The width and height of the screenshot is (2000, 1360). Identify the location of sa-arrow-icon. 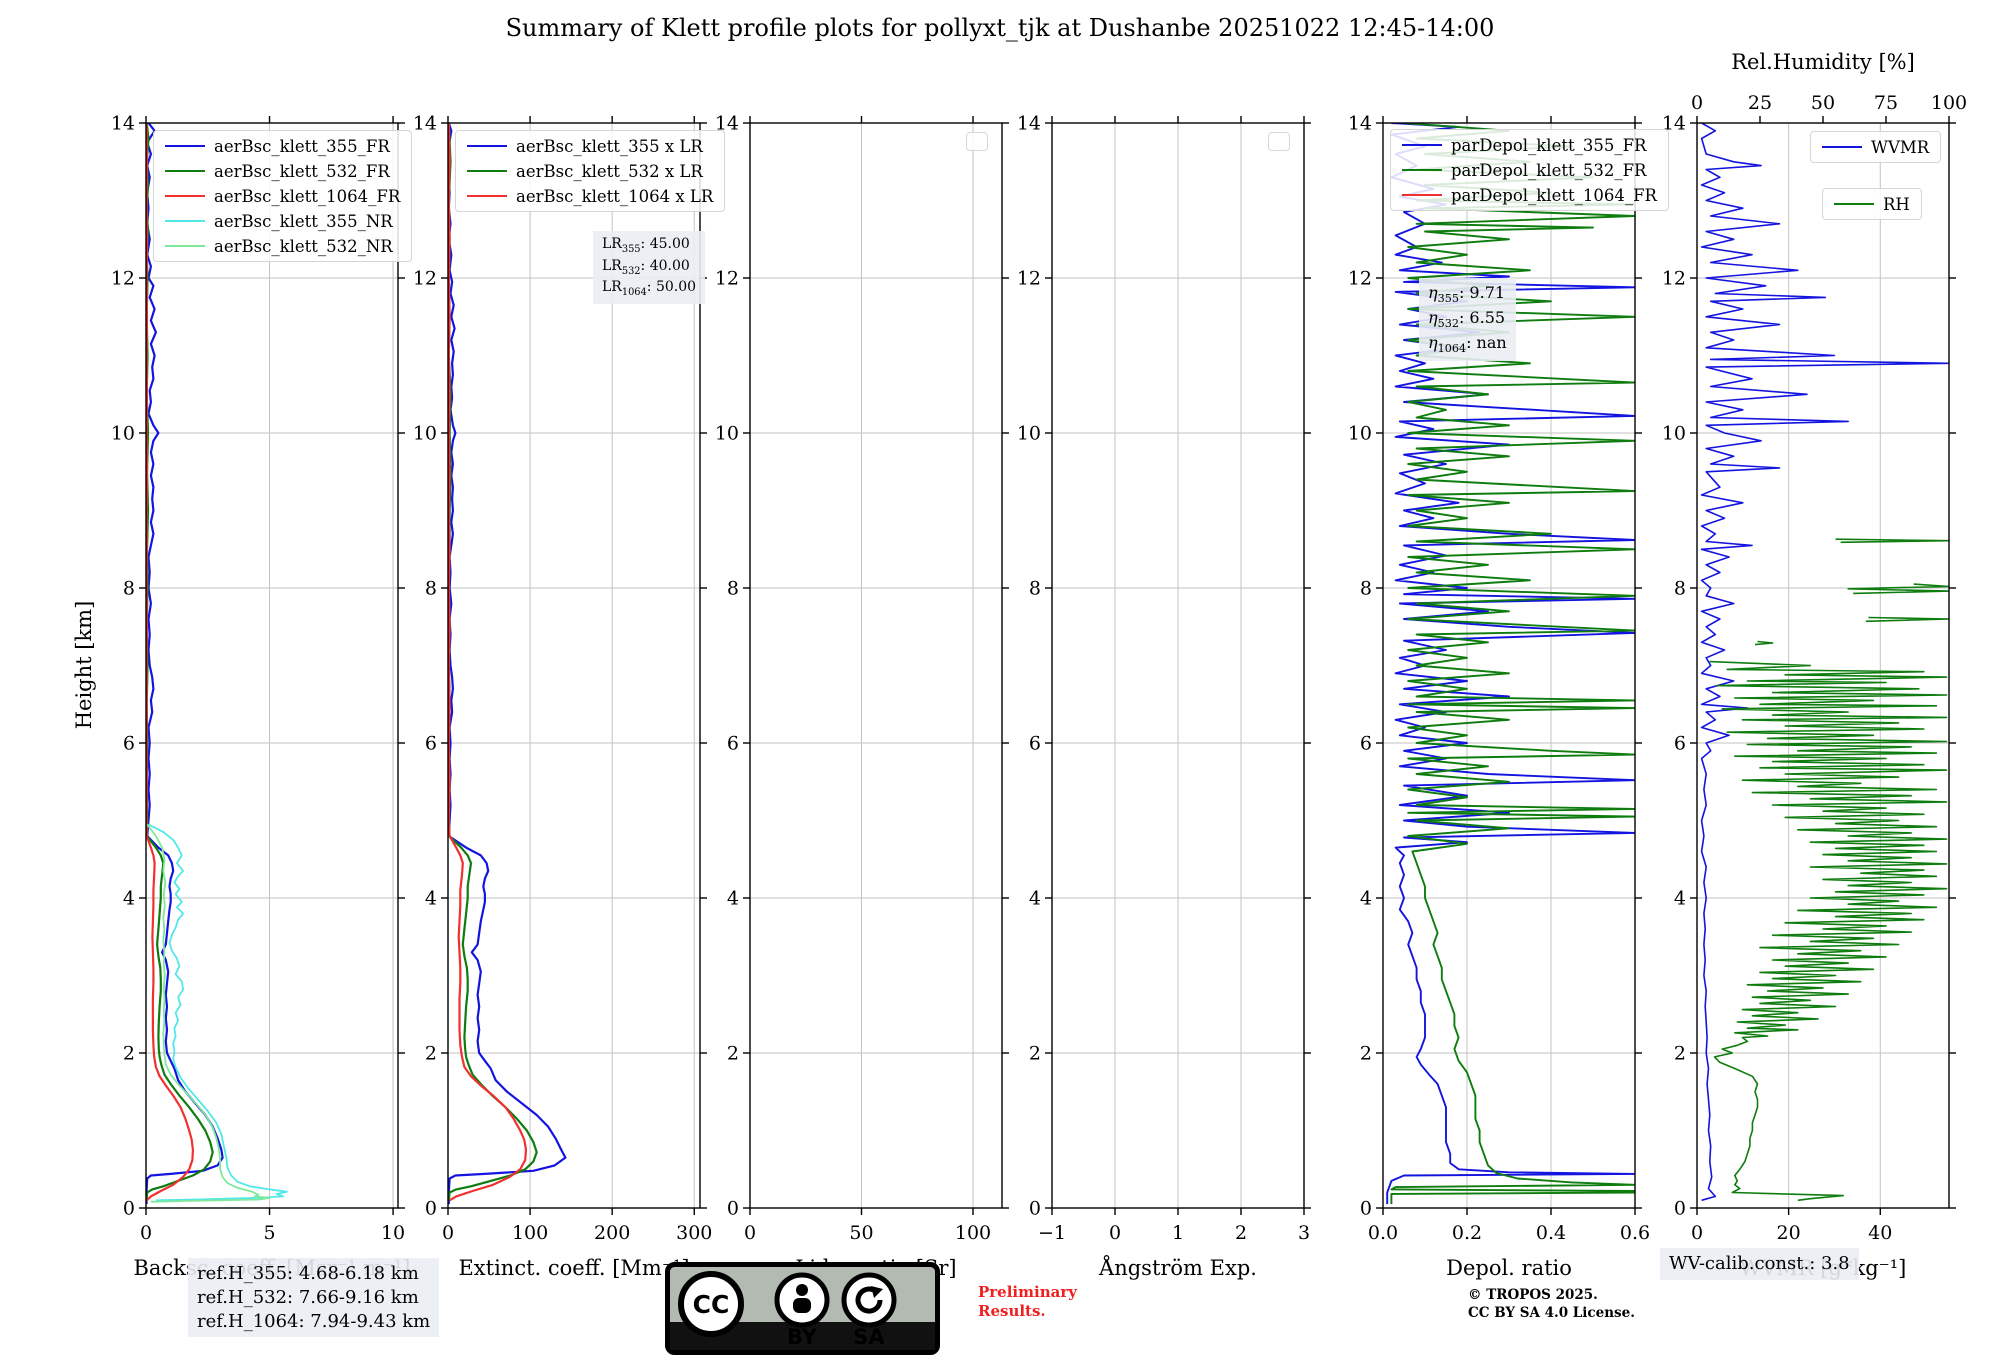
(869, 1300).